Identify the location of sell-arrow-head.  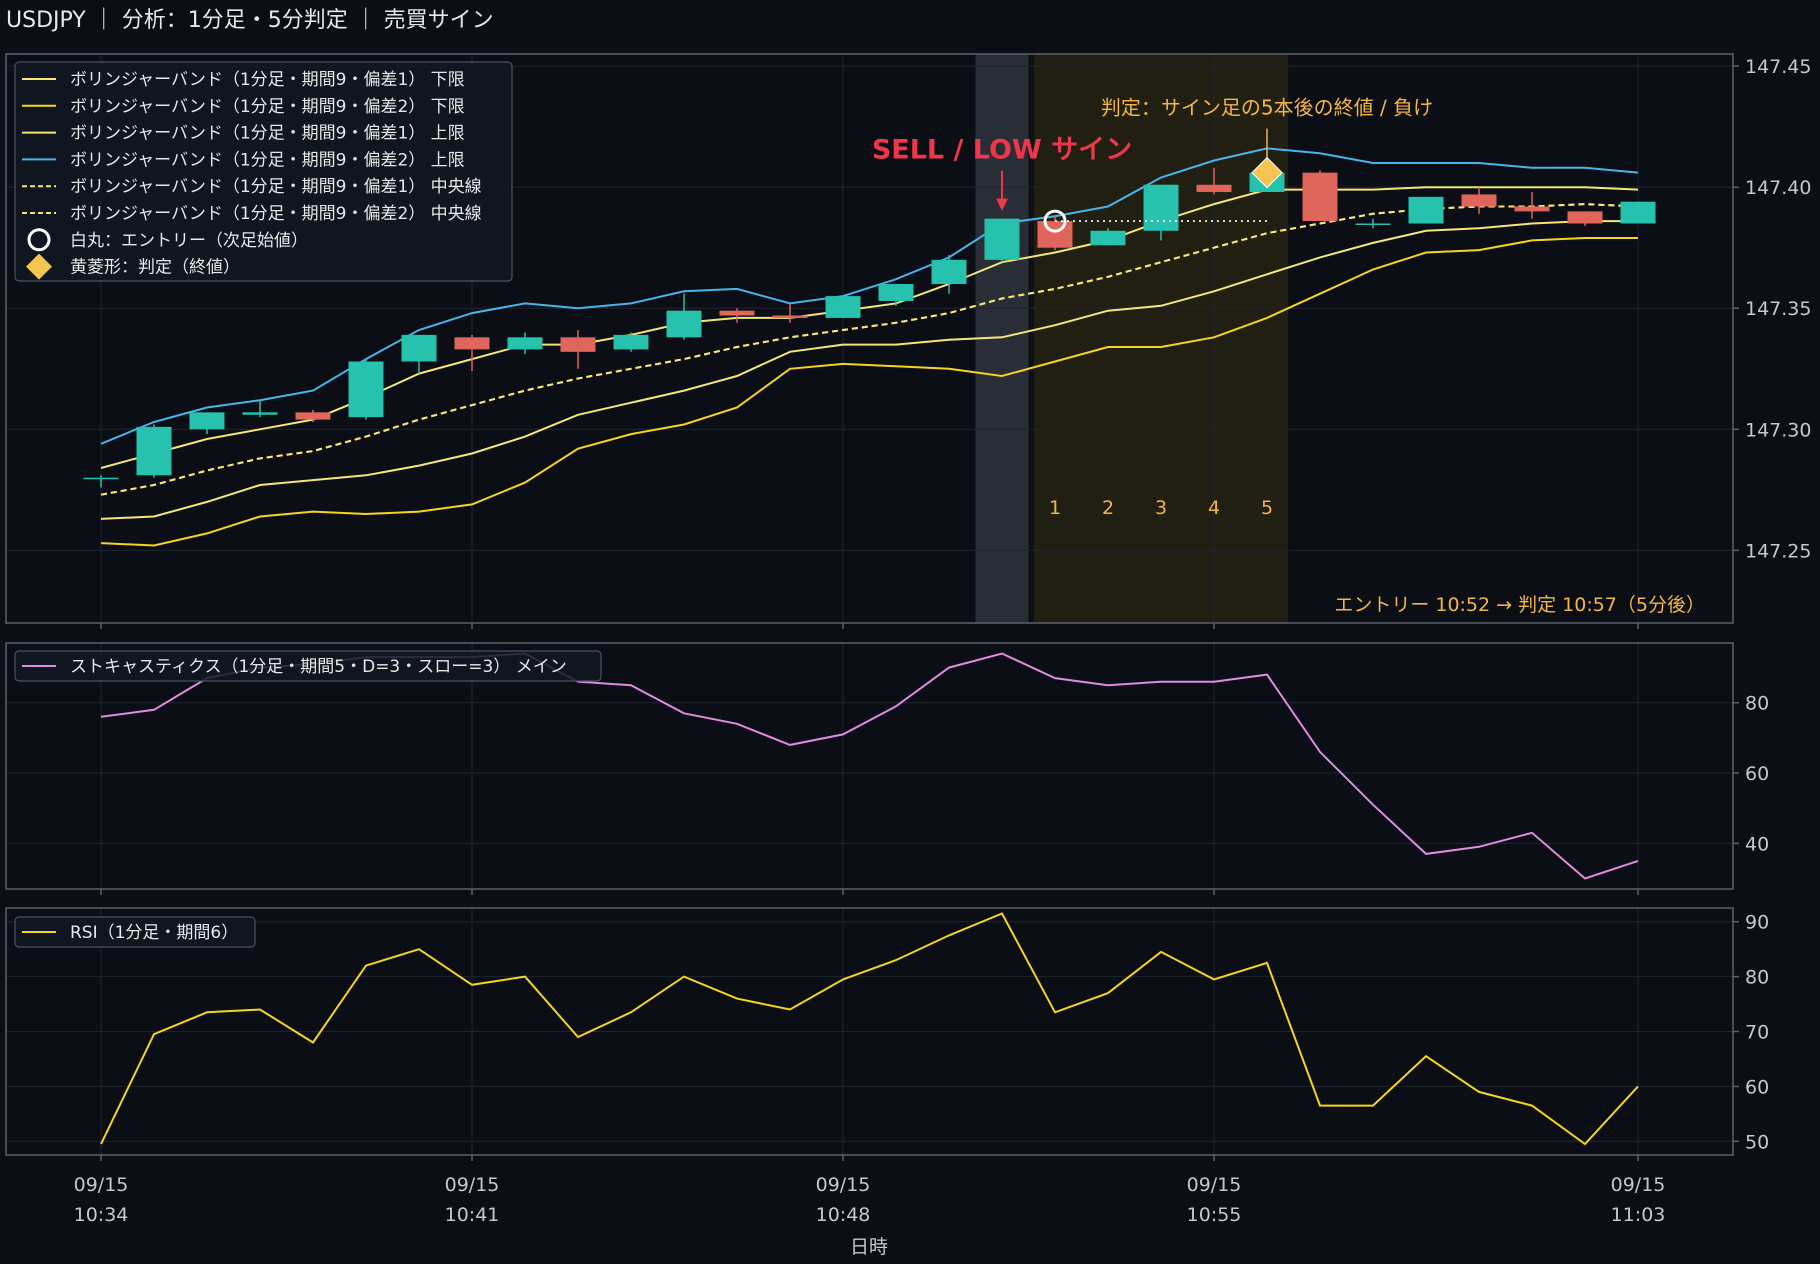
(1002, 204).